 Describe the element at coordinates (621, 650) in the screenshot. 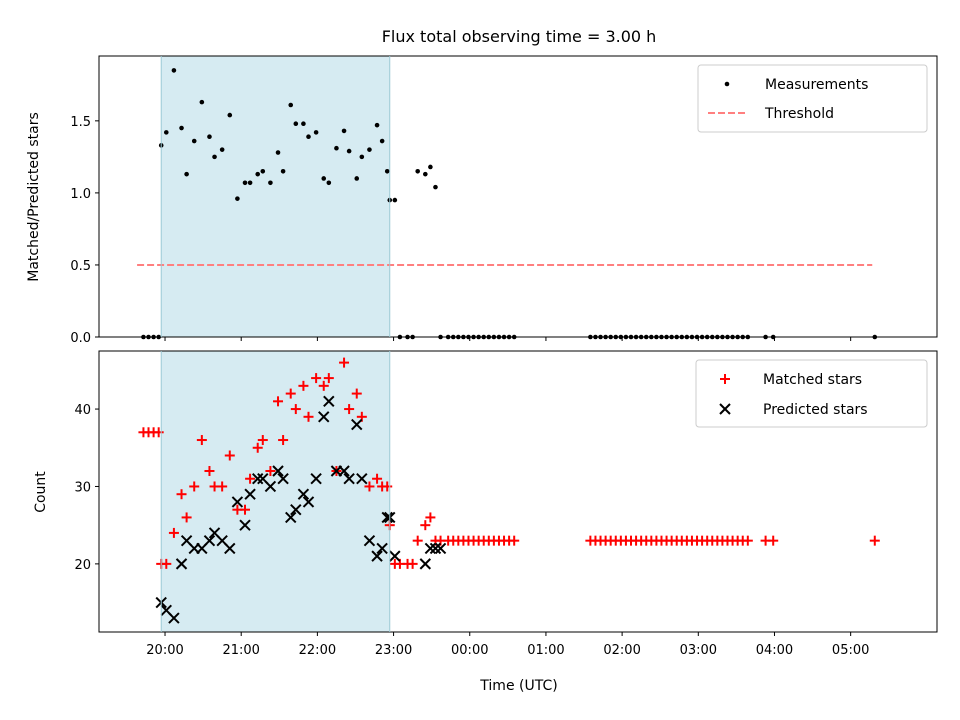

I see `x-tick-label: 02:00` at that location.